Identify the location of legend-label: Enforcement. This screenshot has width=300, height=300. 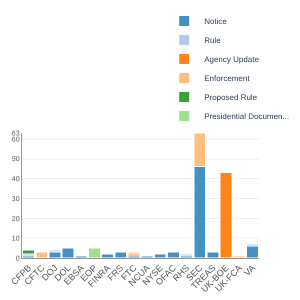
(227, 79).